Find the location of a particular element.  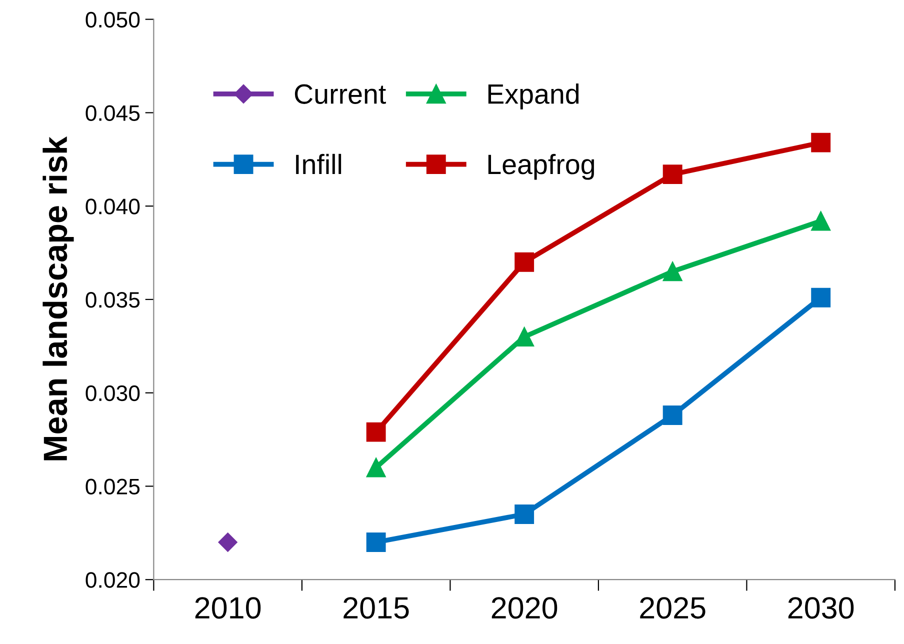

y-tick-label: 0.035 is located at coordinates (113, 300).